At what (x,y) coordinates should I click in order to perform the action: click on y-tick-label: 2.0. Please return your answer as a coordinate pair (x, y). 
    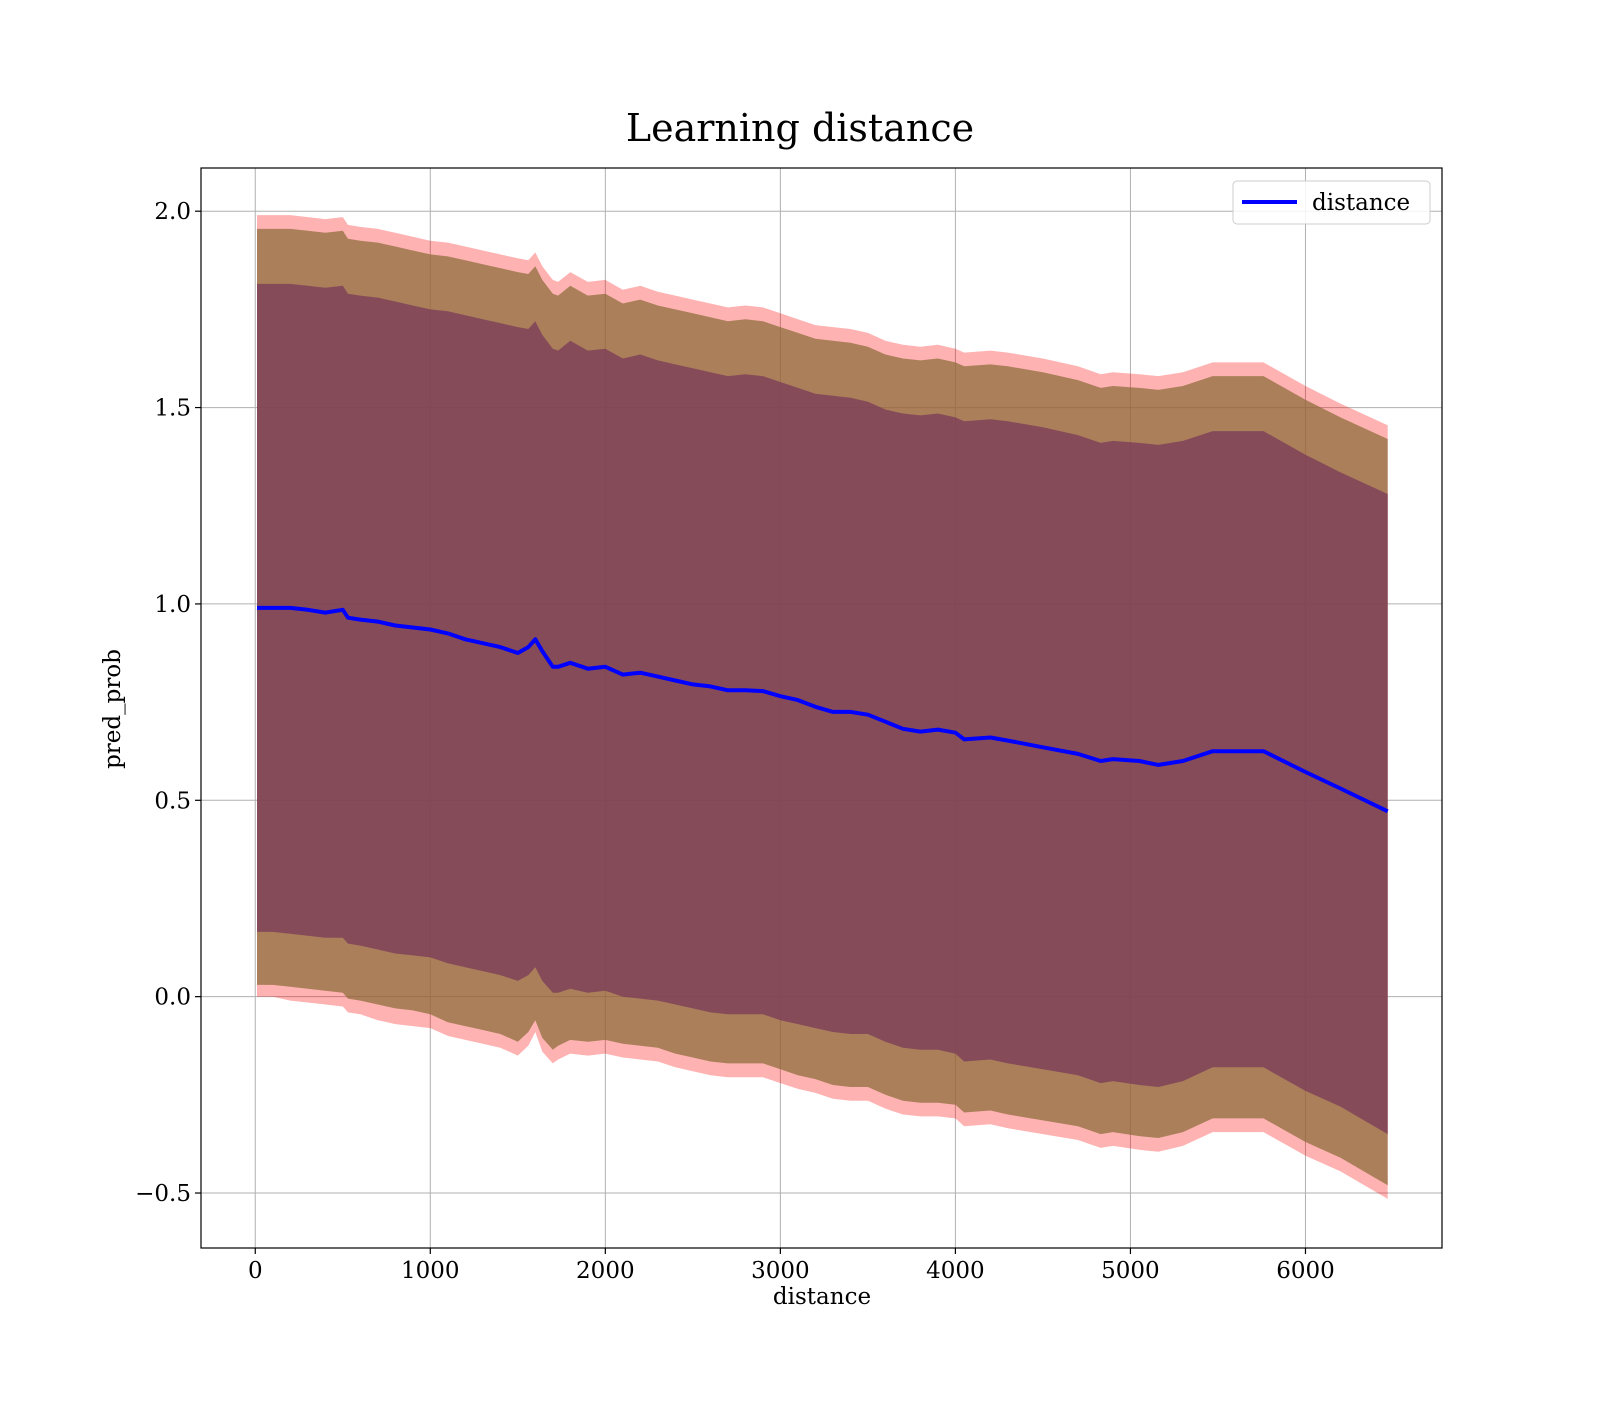
    Looking at the image, I should click on (172, 212).